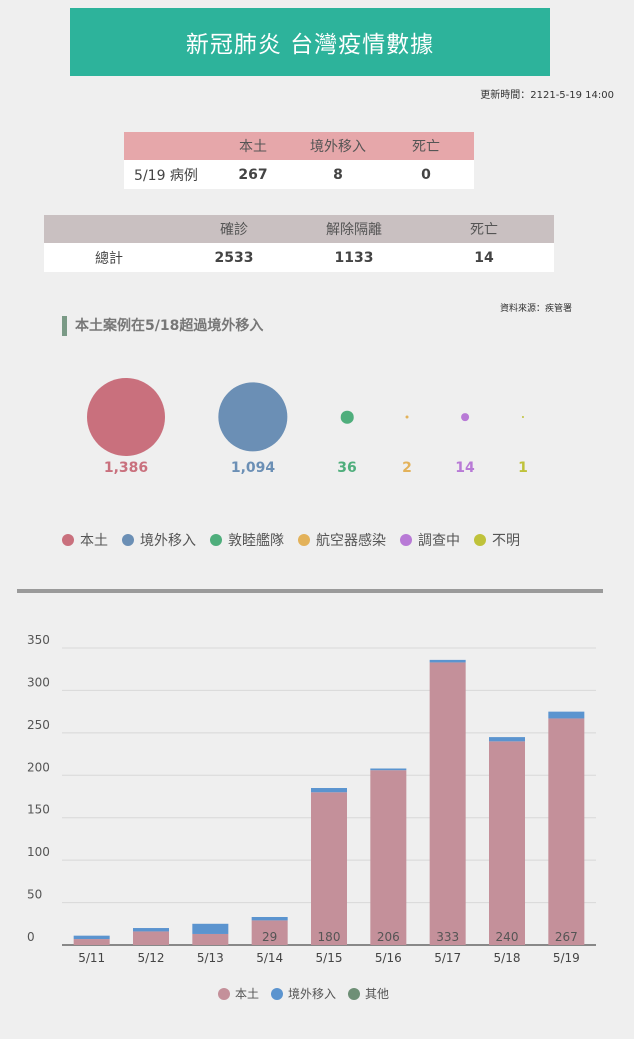  I want to click on table-row: 總計 2533 1133 14, so click(299, 257).